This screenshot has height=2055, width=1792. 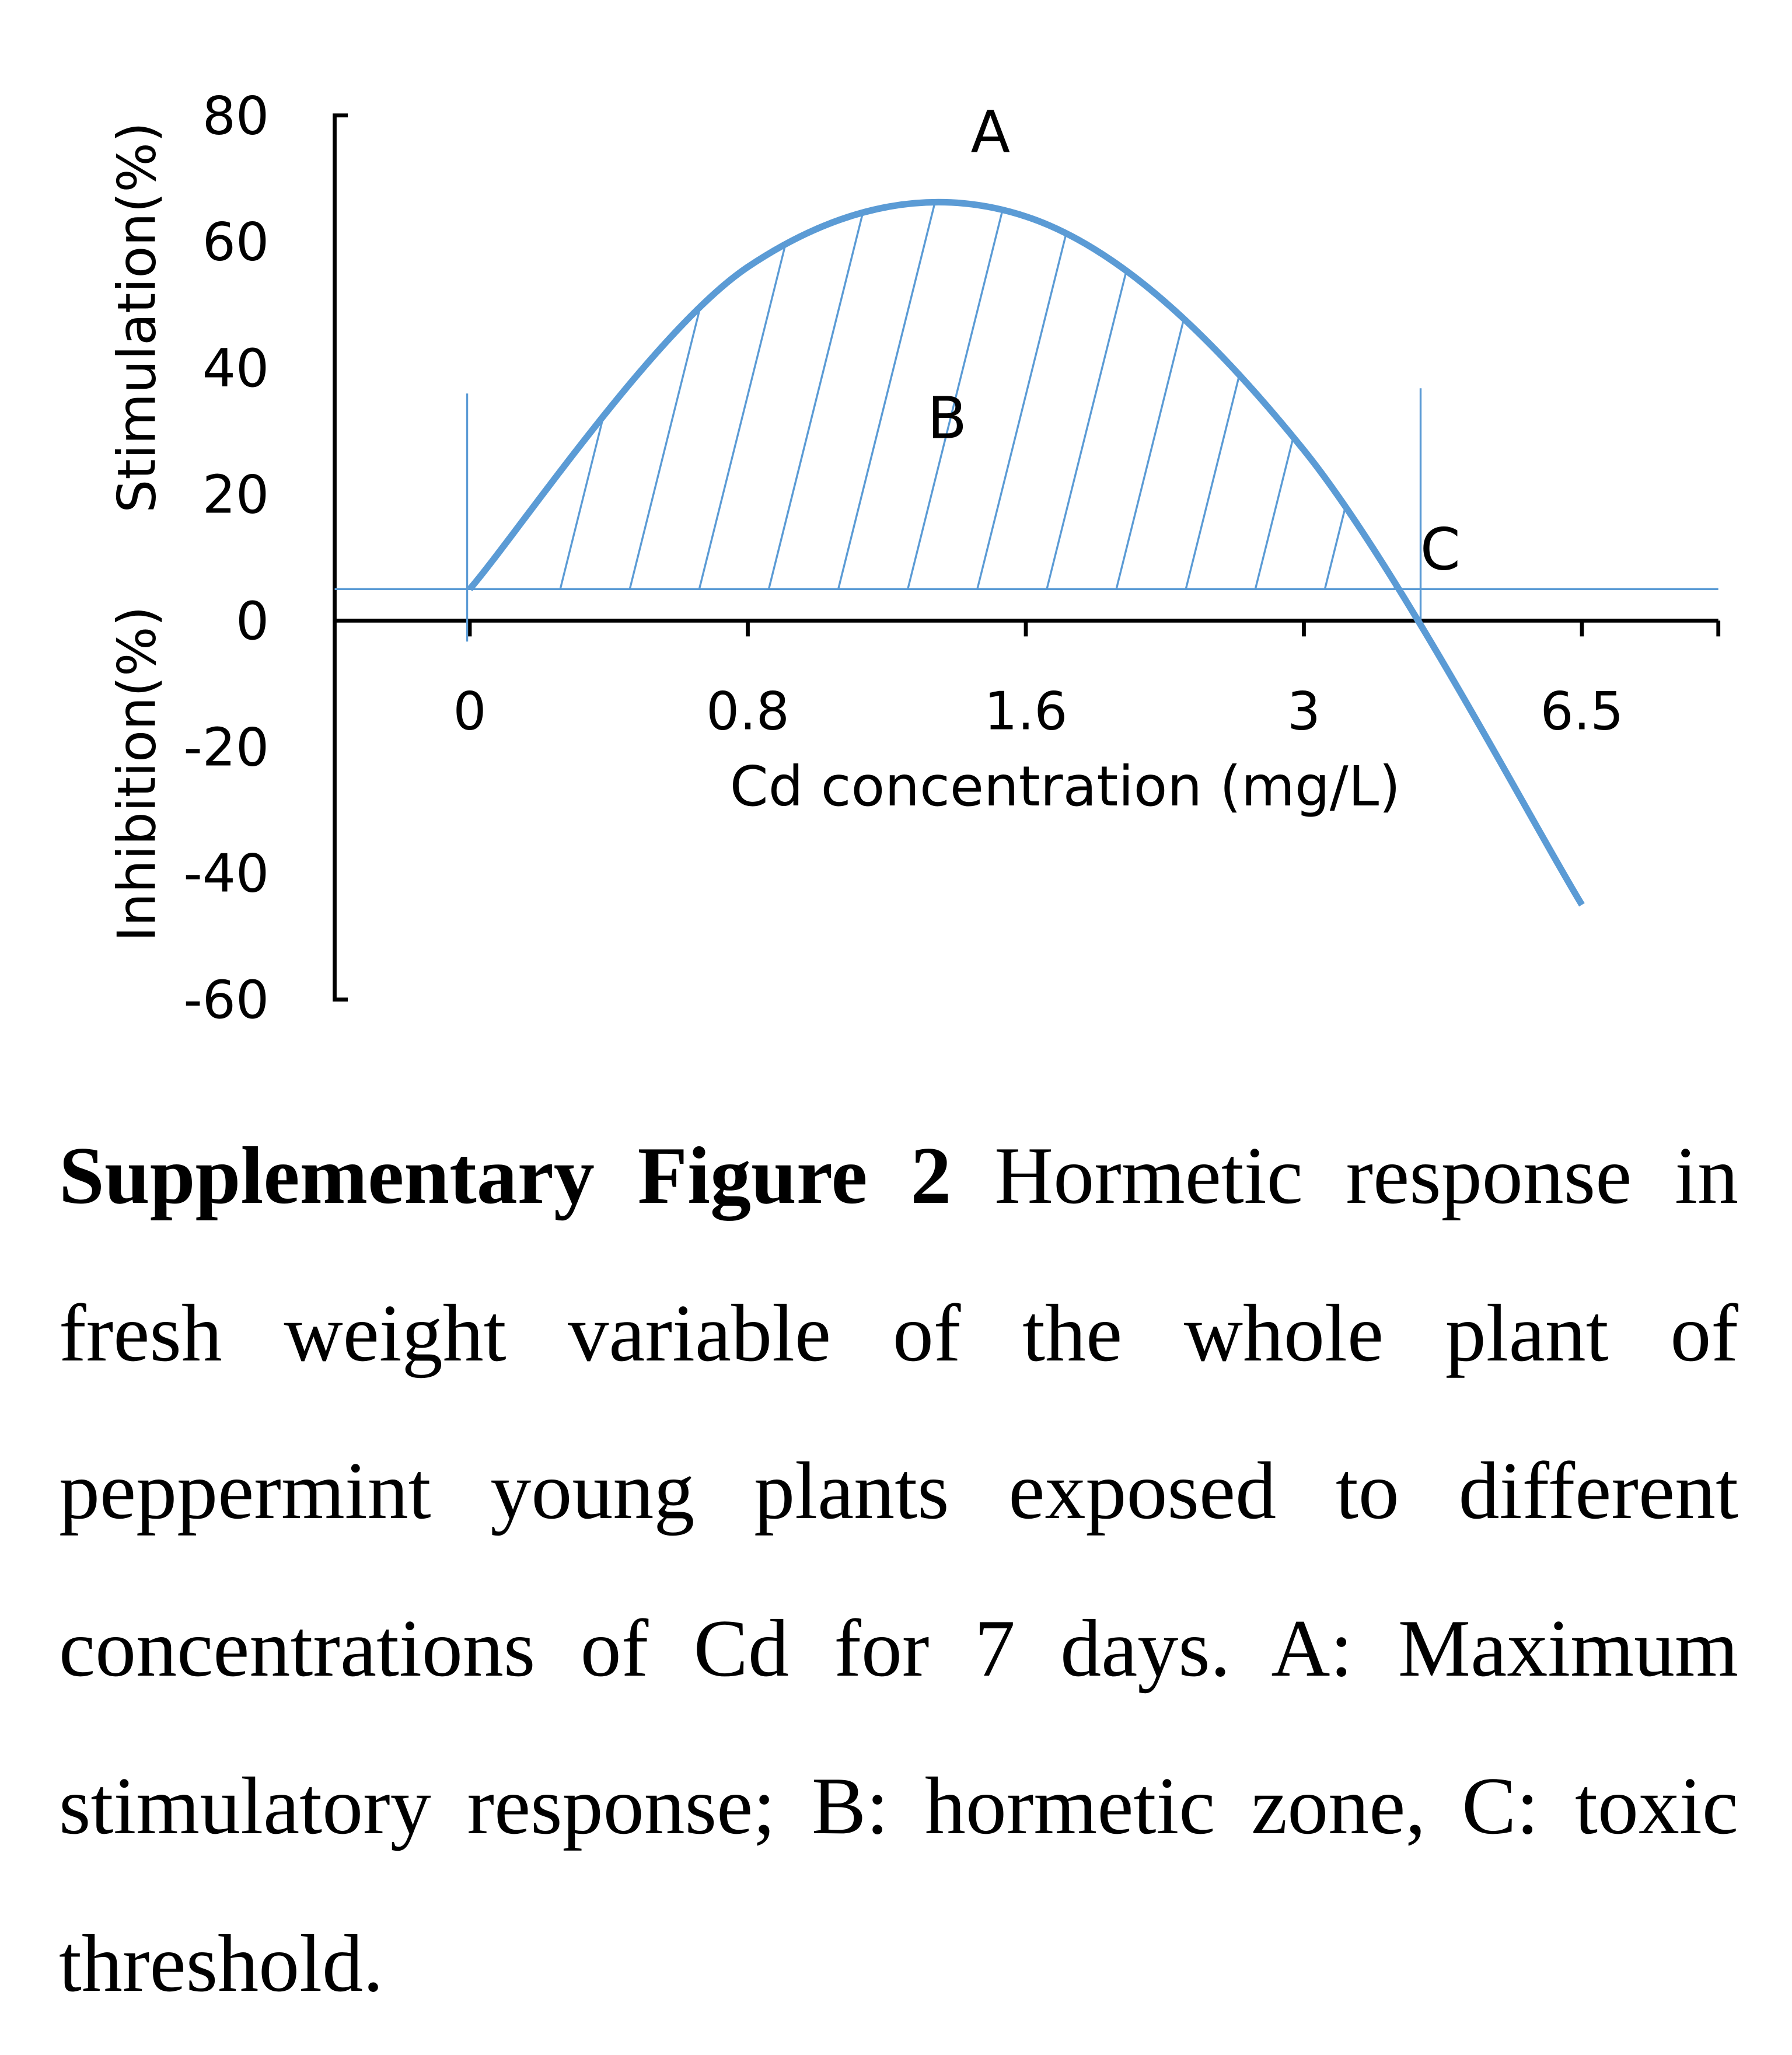 What do you see at coordinates (226, 1000) in the screenshot?
I see `y-tick-label: -60` at bounding box center [226, 1000].